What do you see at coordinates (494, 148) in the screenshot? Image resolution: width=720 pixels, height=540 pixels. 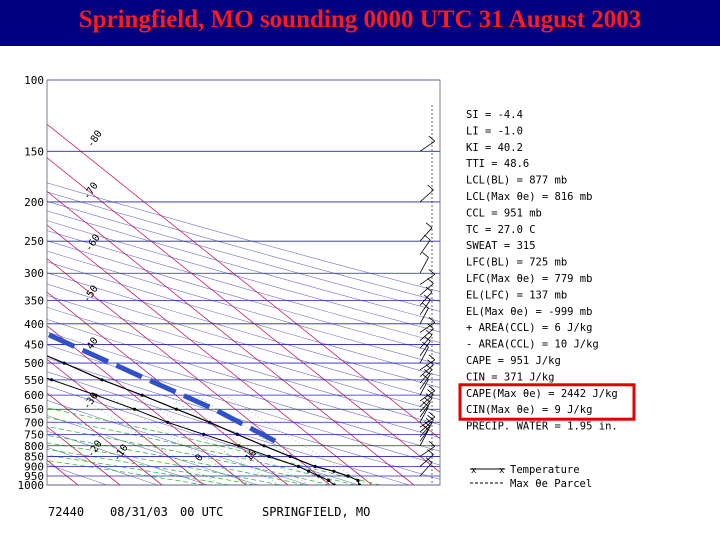 I see `stability-index: KI = 40.2` at bounding box center [494, 148].